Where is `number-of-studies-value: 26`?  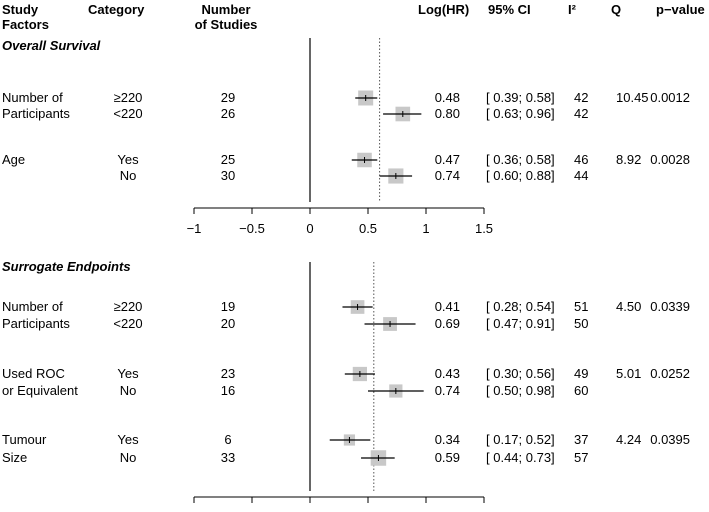
number-of-studies-value: 26 is located at coordinates (228, 113).